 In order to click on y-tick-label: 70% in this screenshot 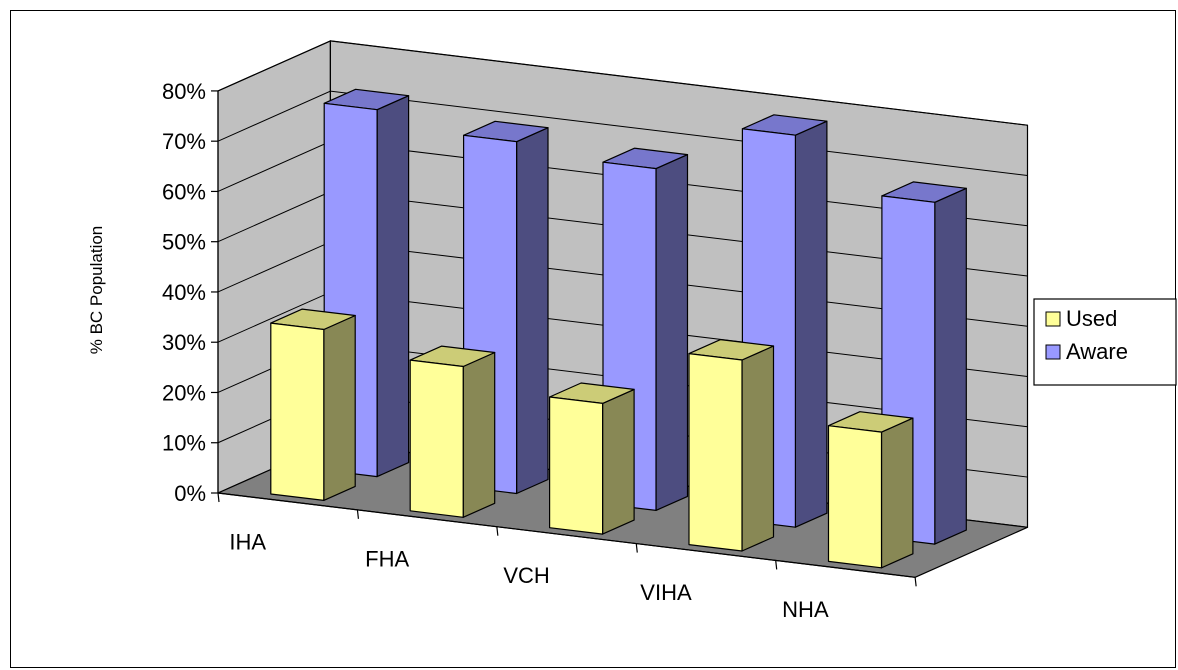, I will do `click(184, 141)`.